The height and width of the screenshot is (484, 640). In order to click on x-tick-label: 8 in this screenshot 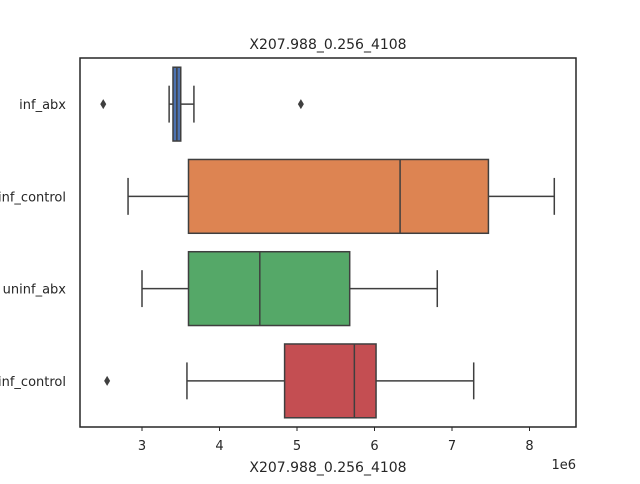, I will do `click(529, 446)`.